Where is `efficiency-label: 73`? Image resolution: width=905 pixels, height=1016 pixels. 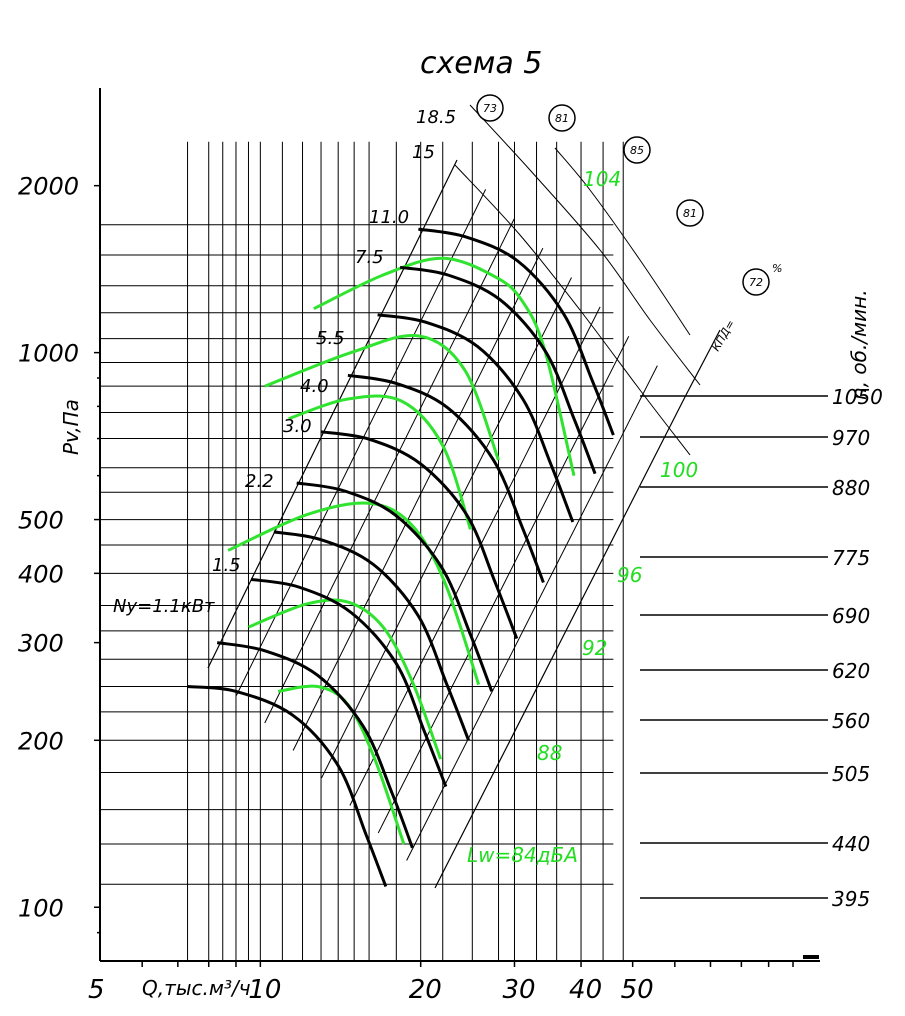
efficiency-label: 73 is located at coordinates (490, 108).